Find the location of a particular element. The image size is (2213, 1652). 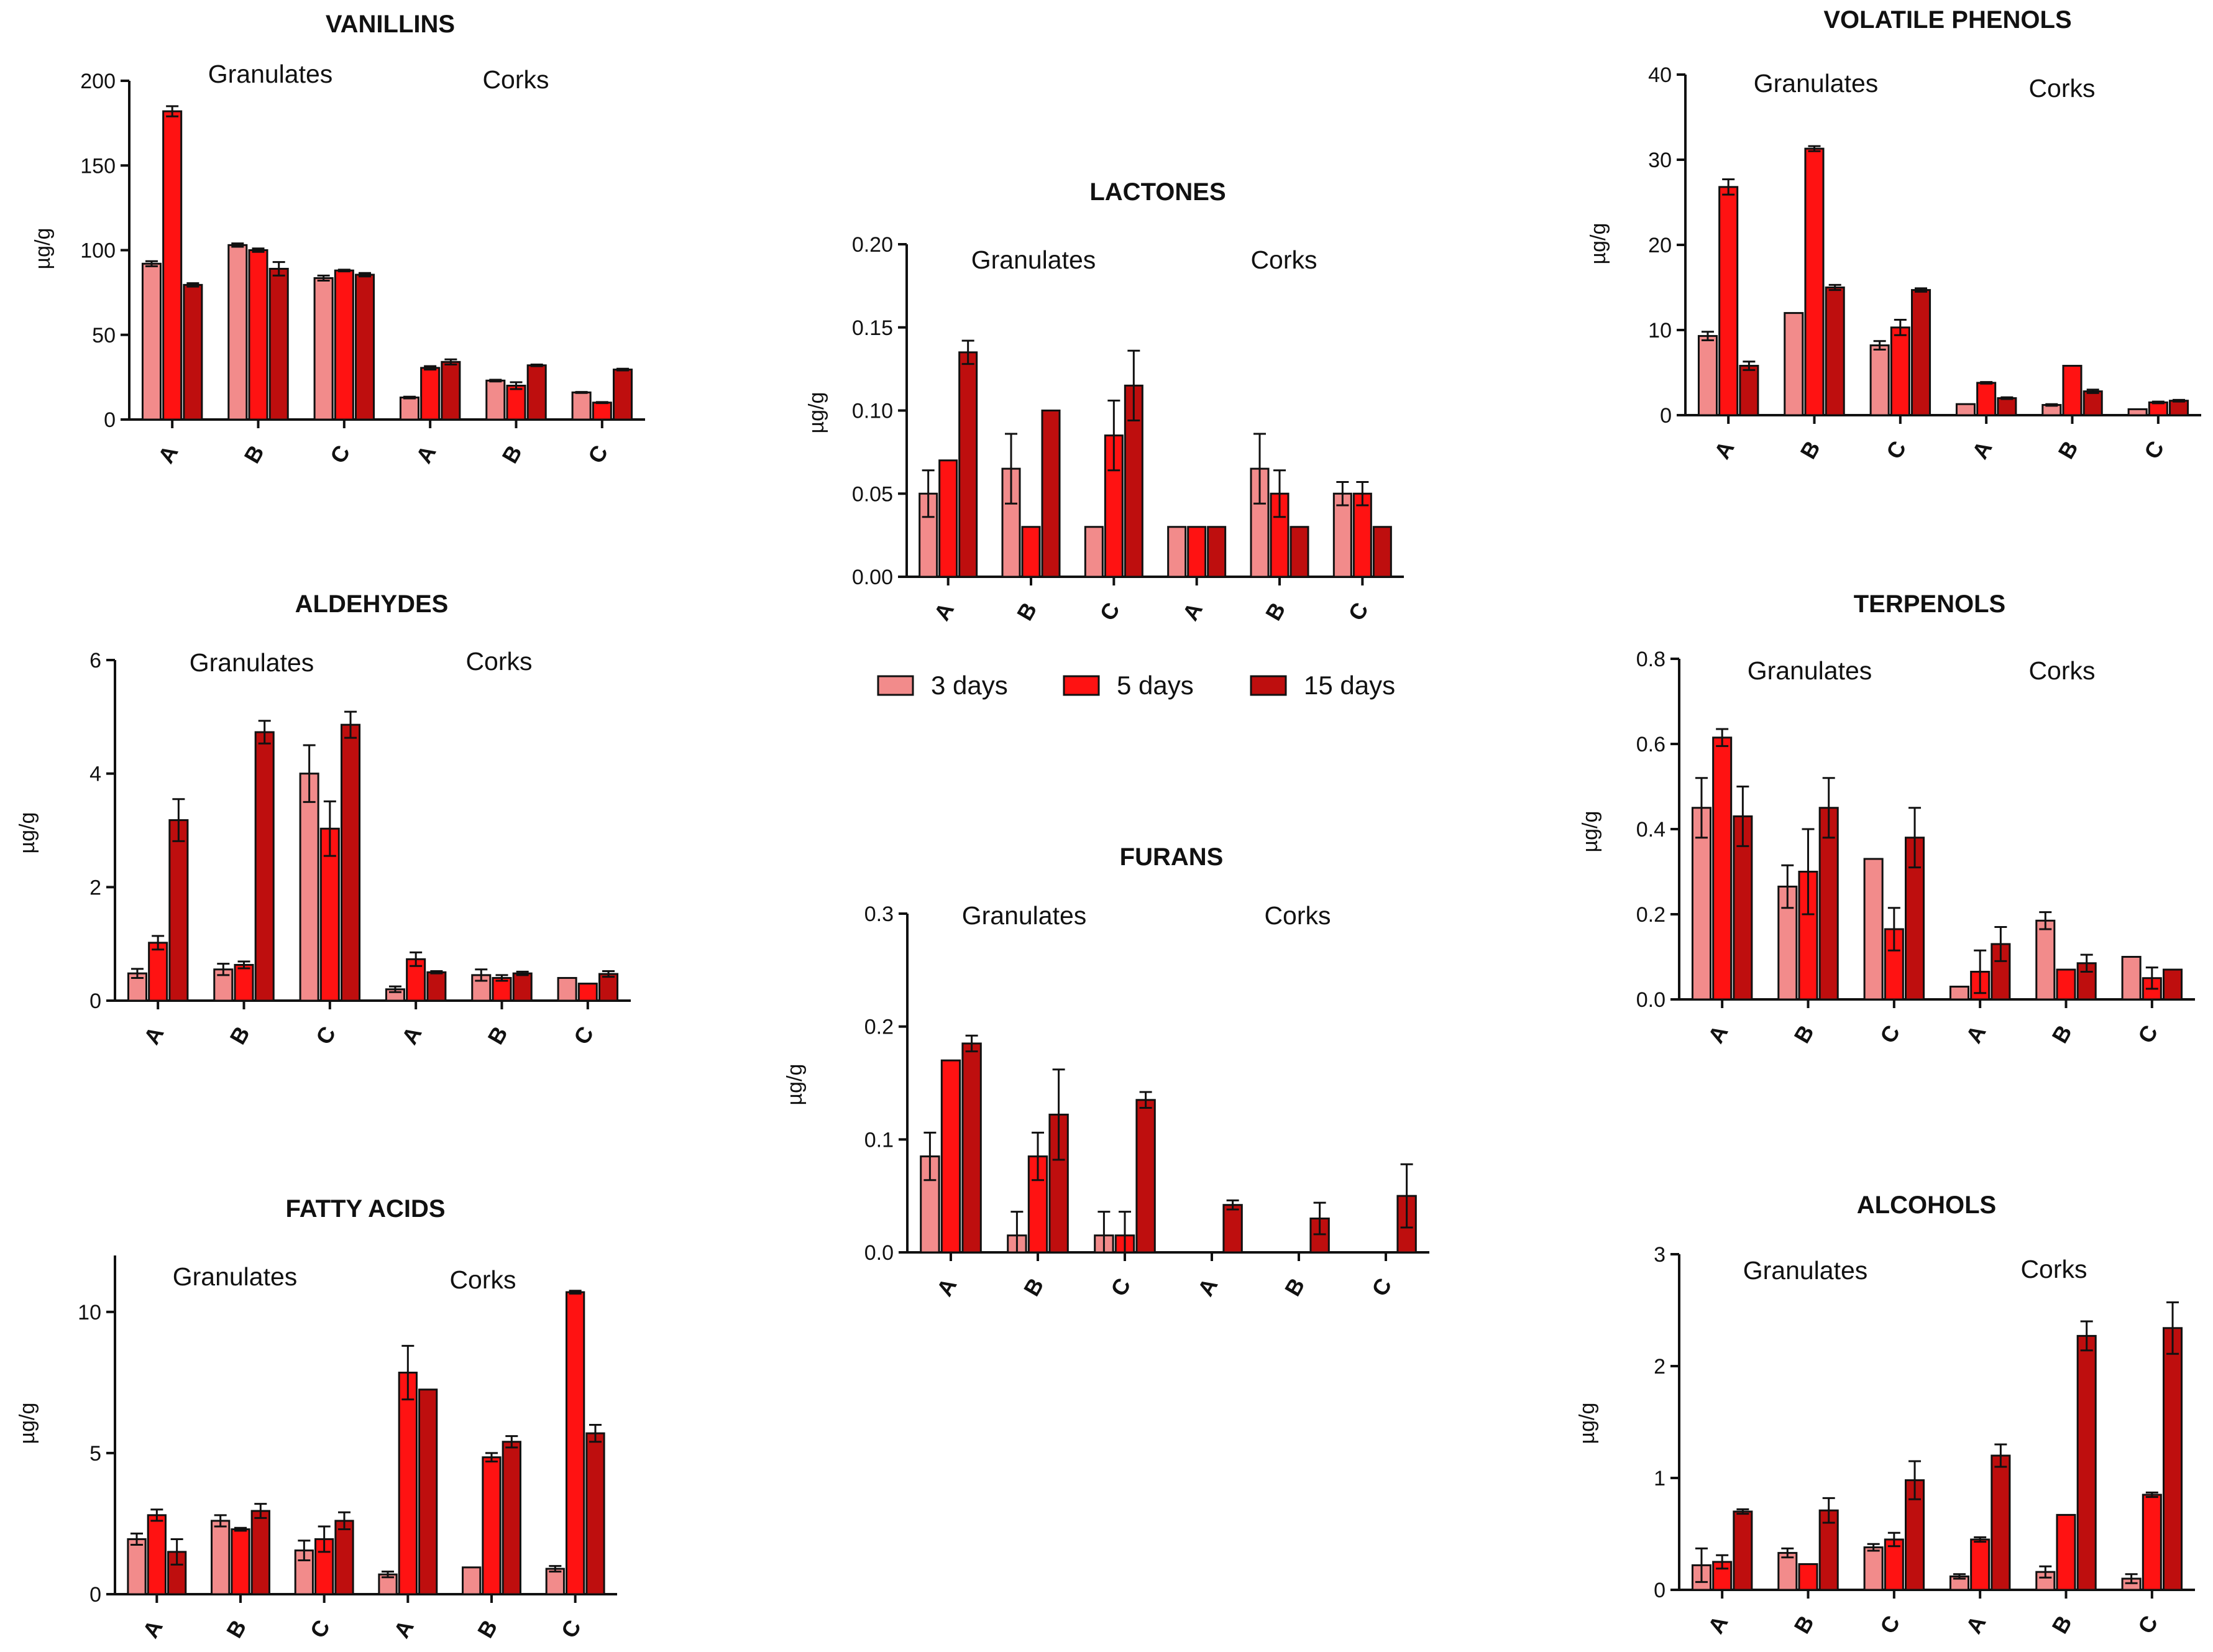

y-tick-label: 0.8 is located at coordinates (1650, 659).